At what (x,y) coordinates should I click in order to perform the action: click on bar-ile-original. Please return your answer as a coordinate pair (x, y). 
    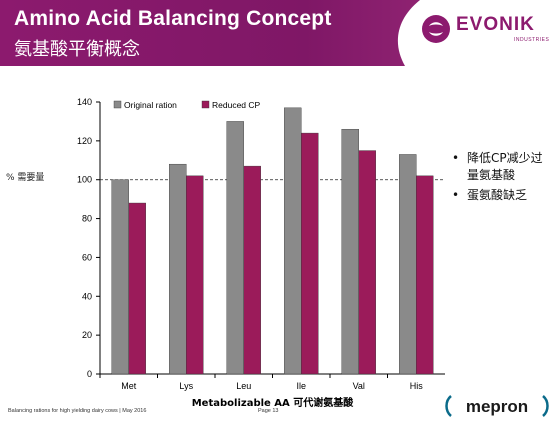
    Looking at the image, I should click on (293, 241).